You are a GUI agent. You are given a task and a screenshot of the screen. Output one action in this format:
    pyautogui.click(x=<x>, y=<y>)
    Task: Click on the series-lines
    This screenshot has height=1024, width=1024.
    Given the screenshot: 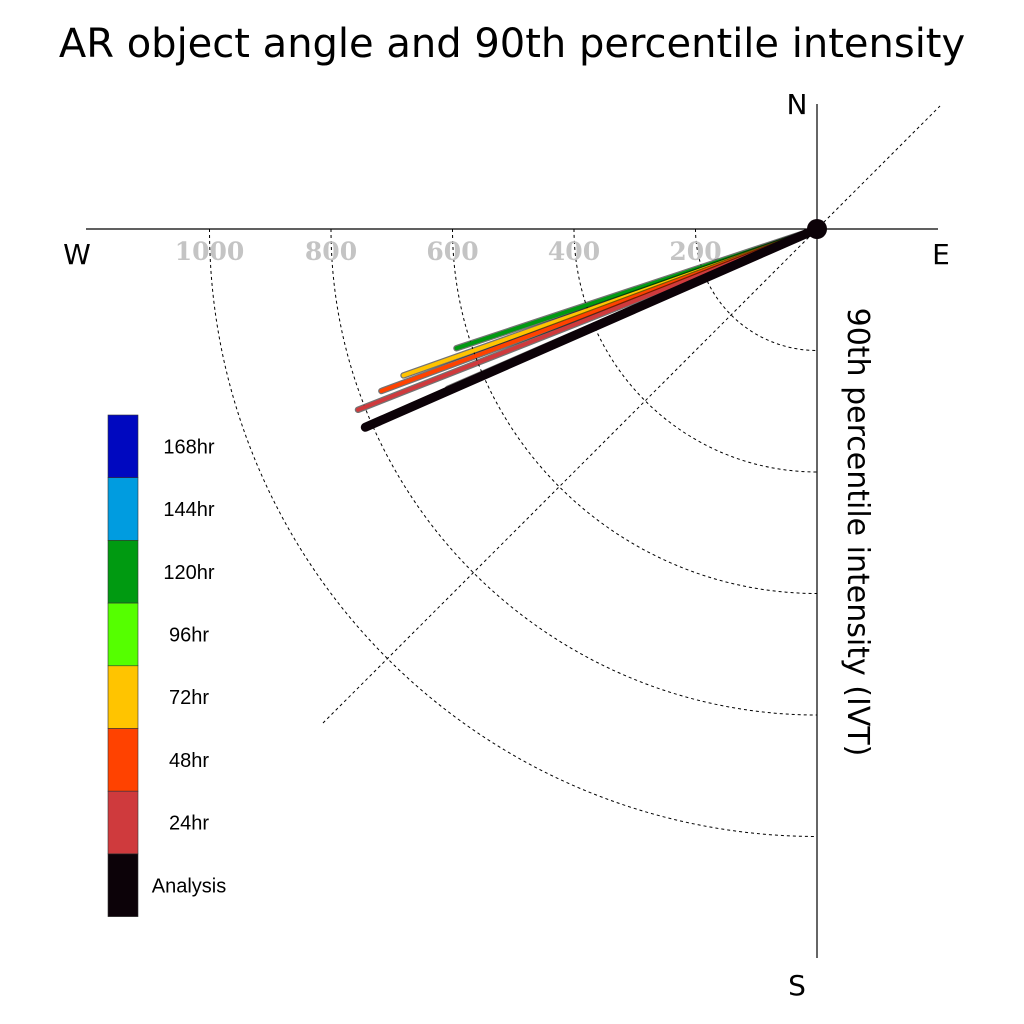 What is the action you would take?
    pyautogui.click(x=588, y=328)
    